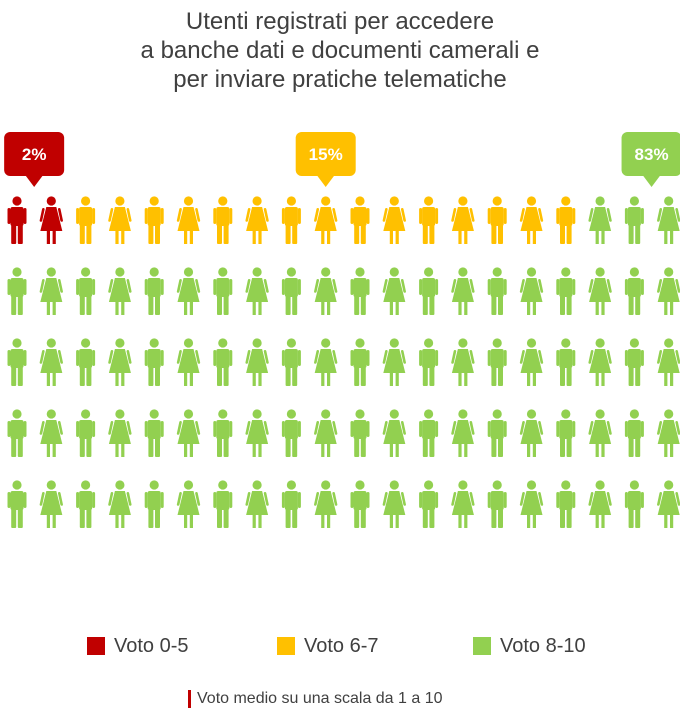 The height and width of the screenshot is (727, 680). What do you see at coordinates (138, 646) in the screenshot?
I see `legend-item-voto-0-5: Voto 0-5` at bounding box center [138, 646].